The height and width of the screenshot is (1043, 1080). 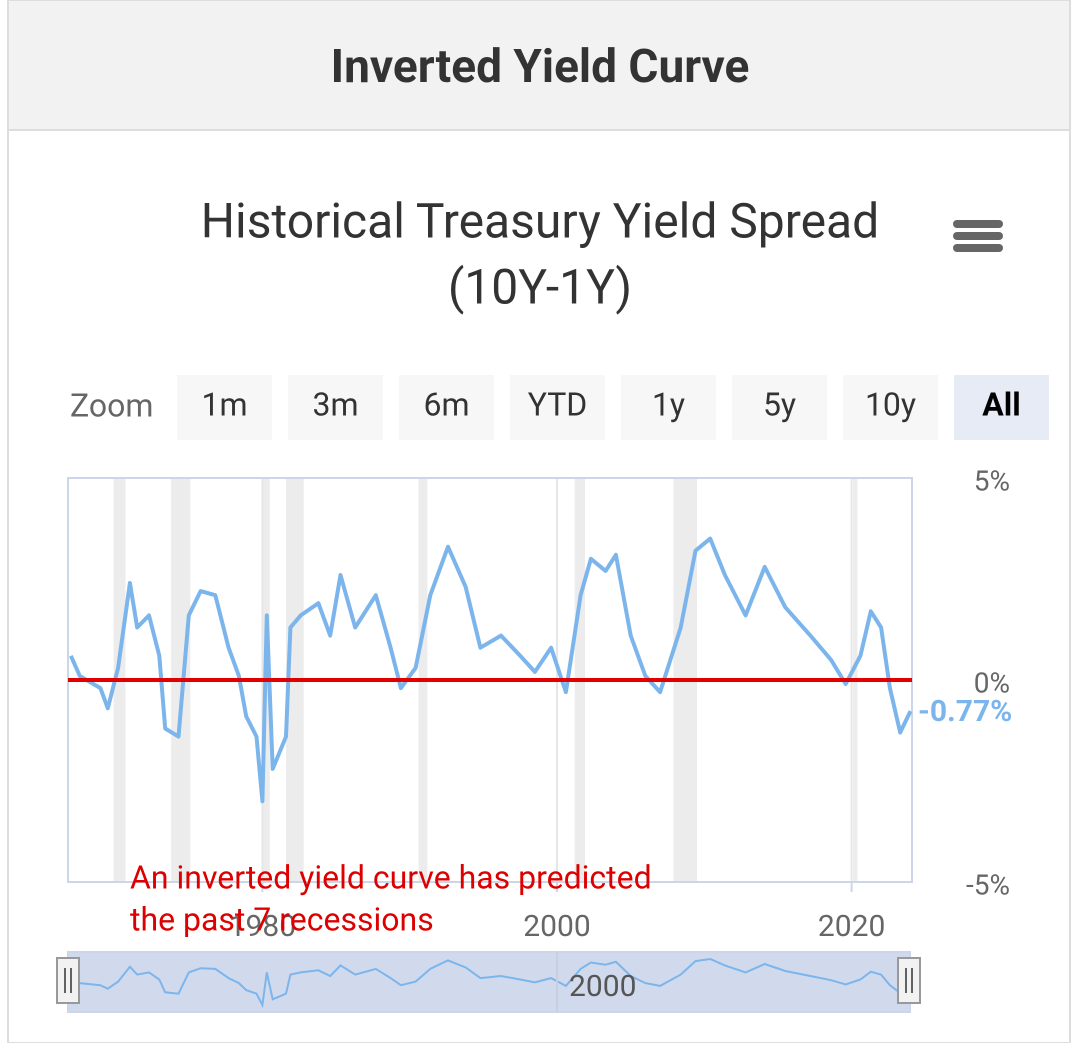 I want to click on zoom-button: 6m, so click(x=446, y=407).